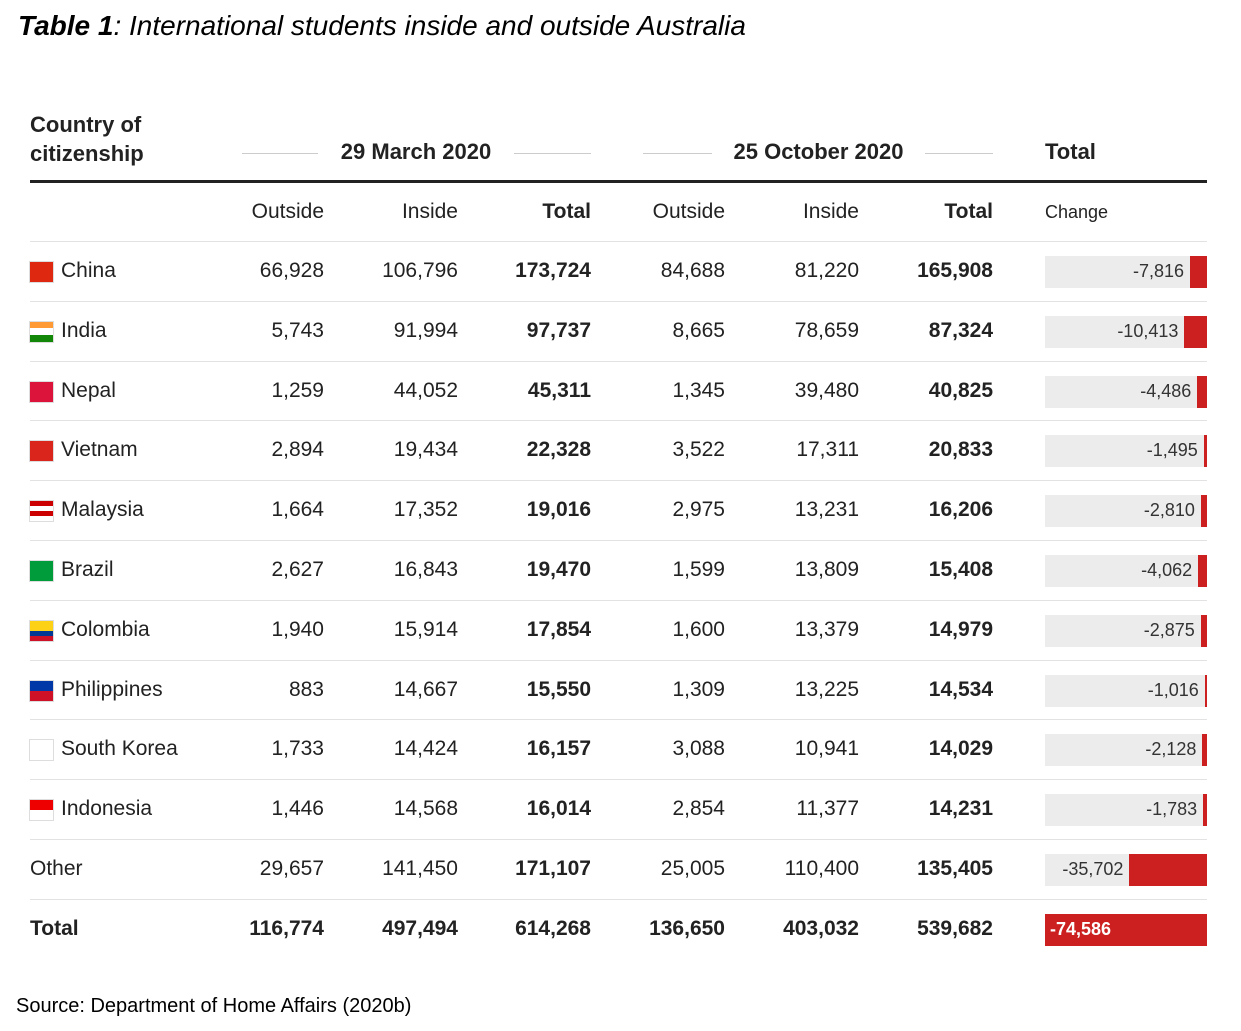 This screenshot has height=1031, width=1241. What do you see at coordinates (826, 270) in the screenshot?
I see `cell: 81,220` at bounding box center [826, 270].